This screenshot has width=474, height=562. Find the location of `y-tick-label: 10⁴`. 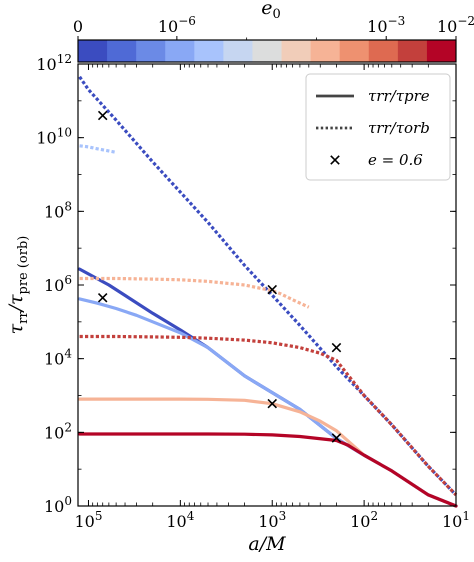

y-tick-label: 10⁴ is located at coordinates (58, 358).